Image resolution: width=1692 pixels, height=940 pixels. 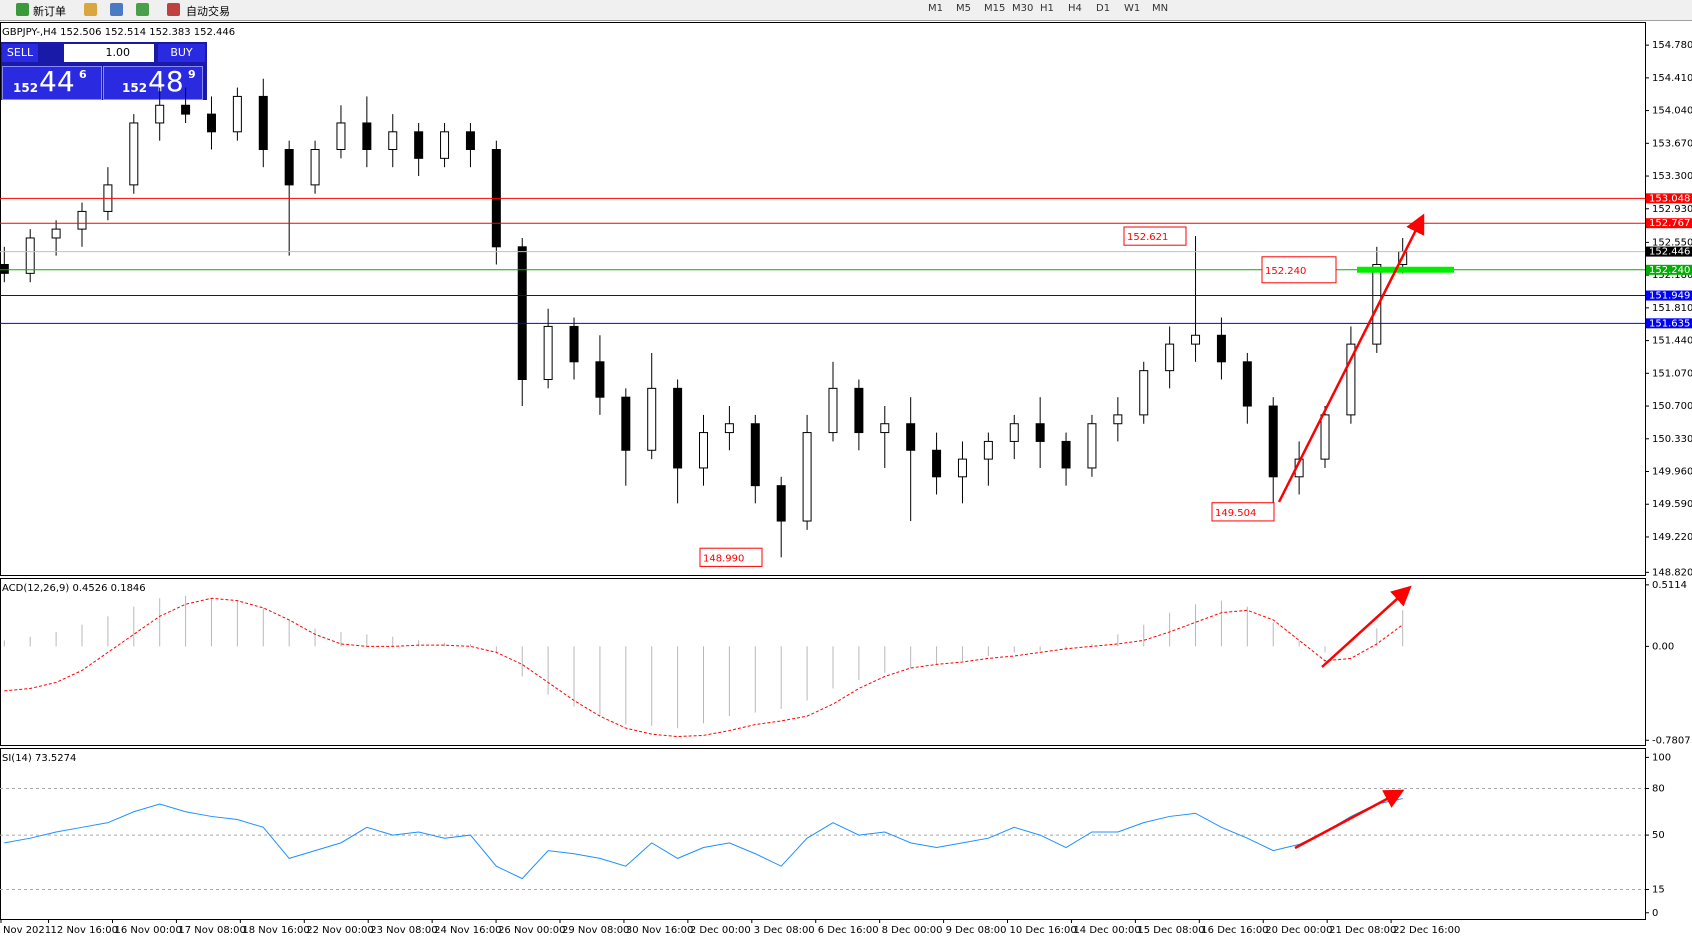 I want to click on x-tick-label: 16 Nov 00:00, so click(x=147, y=930).